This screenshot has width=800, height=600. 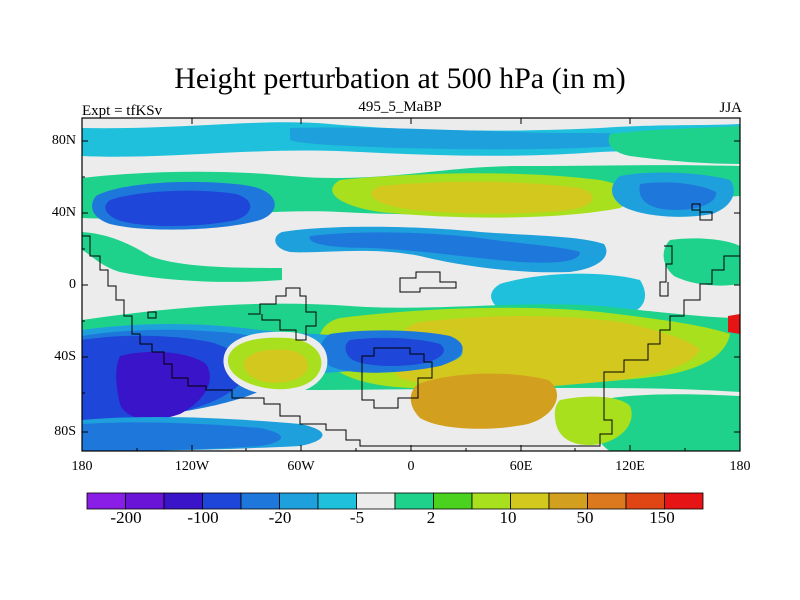 I want to click on contour-sh-high-inner, so click(x=275, y=366).